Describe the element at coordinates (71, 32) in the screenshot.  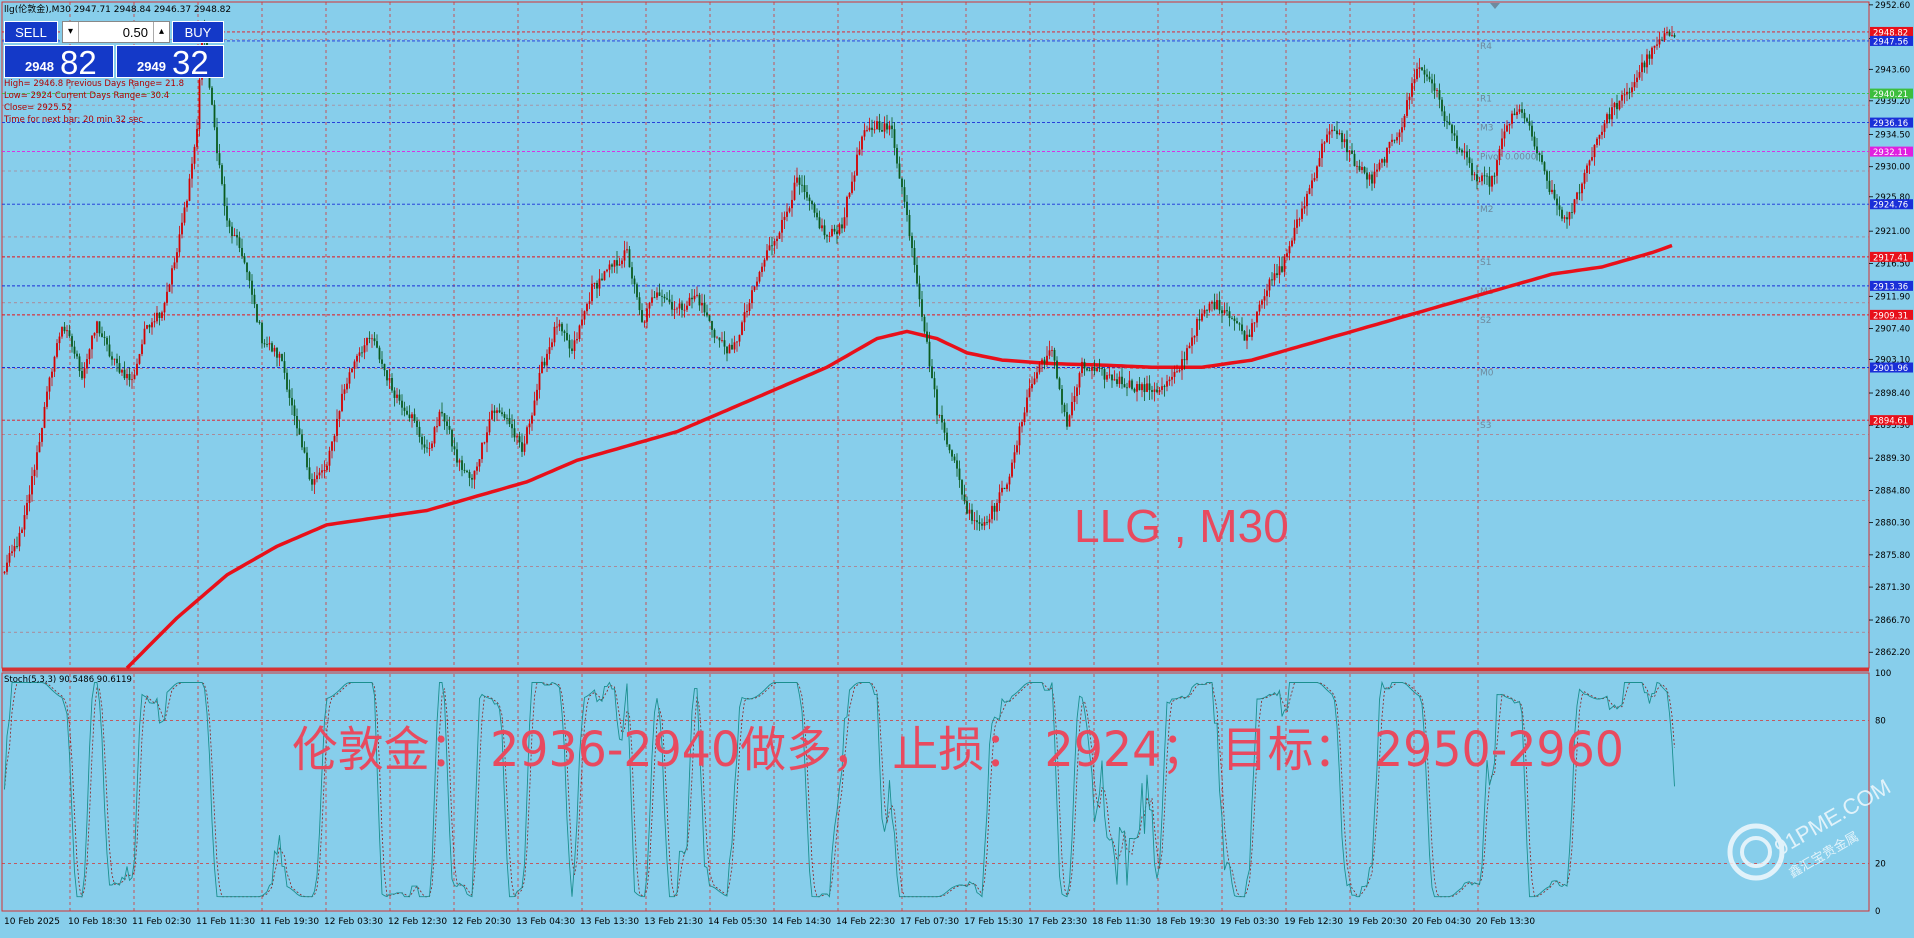
I see `lot-decrease-icon: ▾` at that location.